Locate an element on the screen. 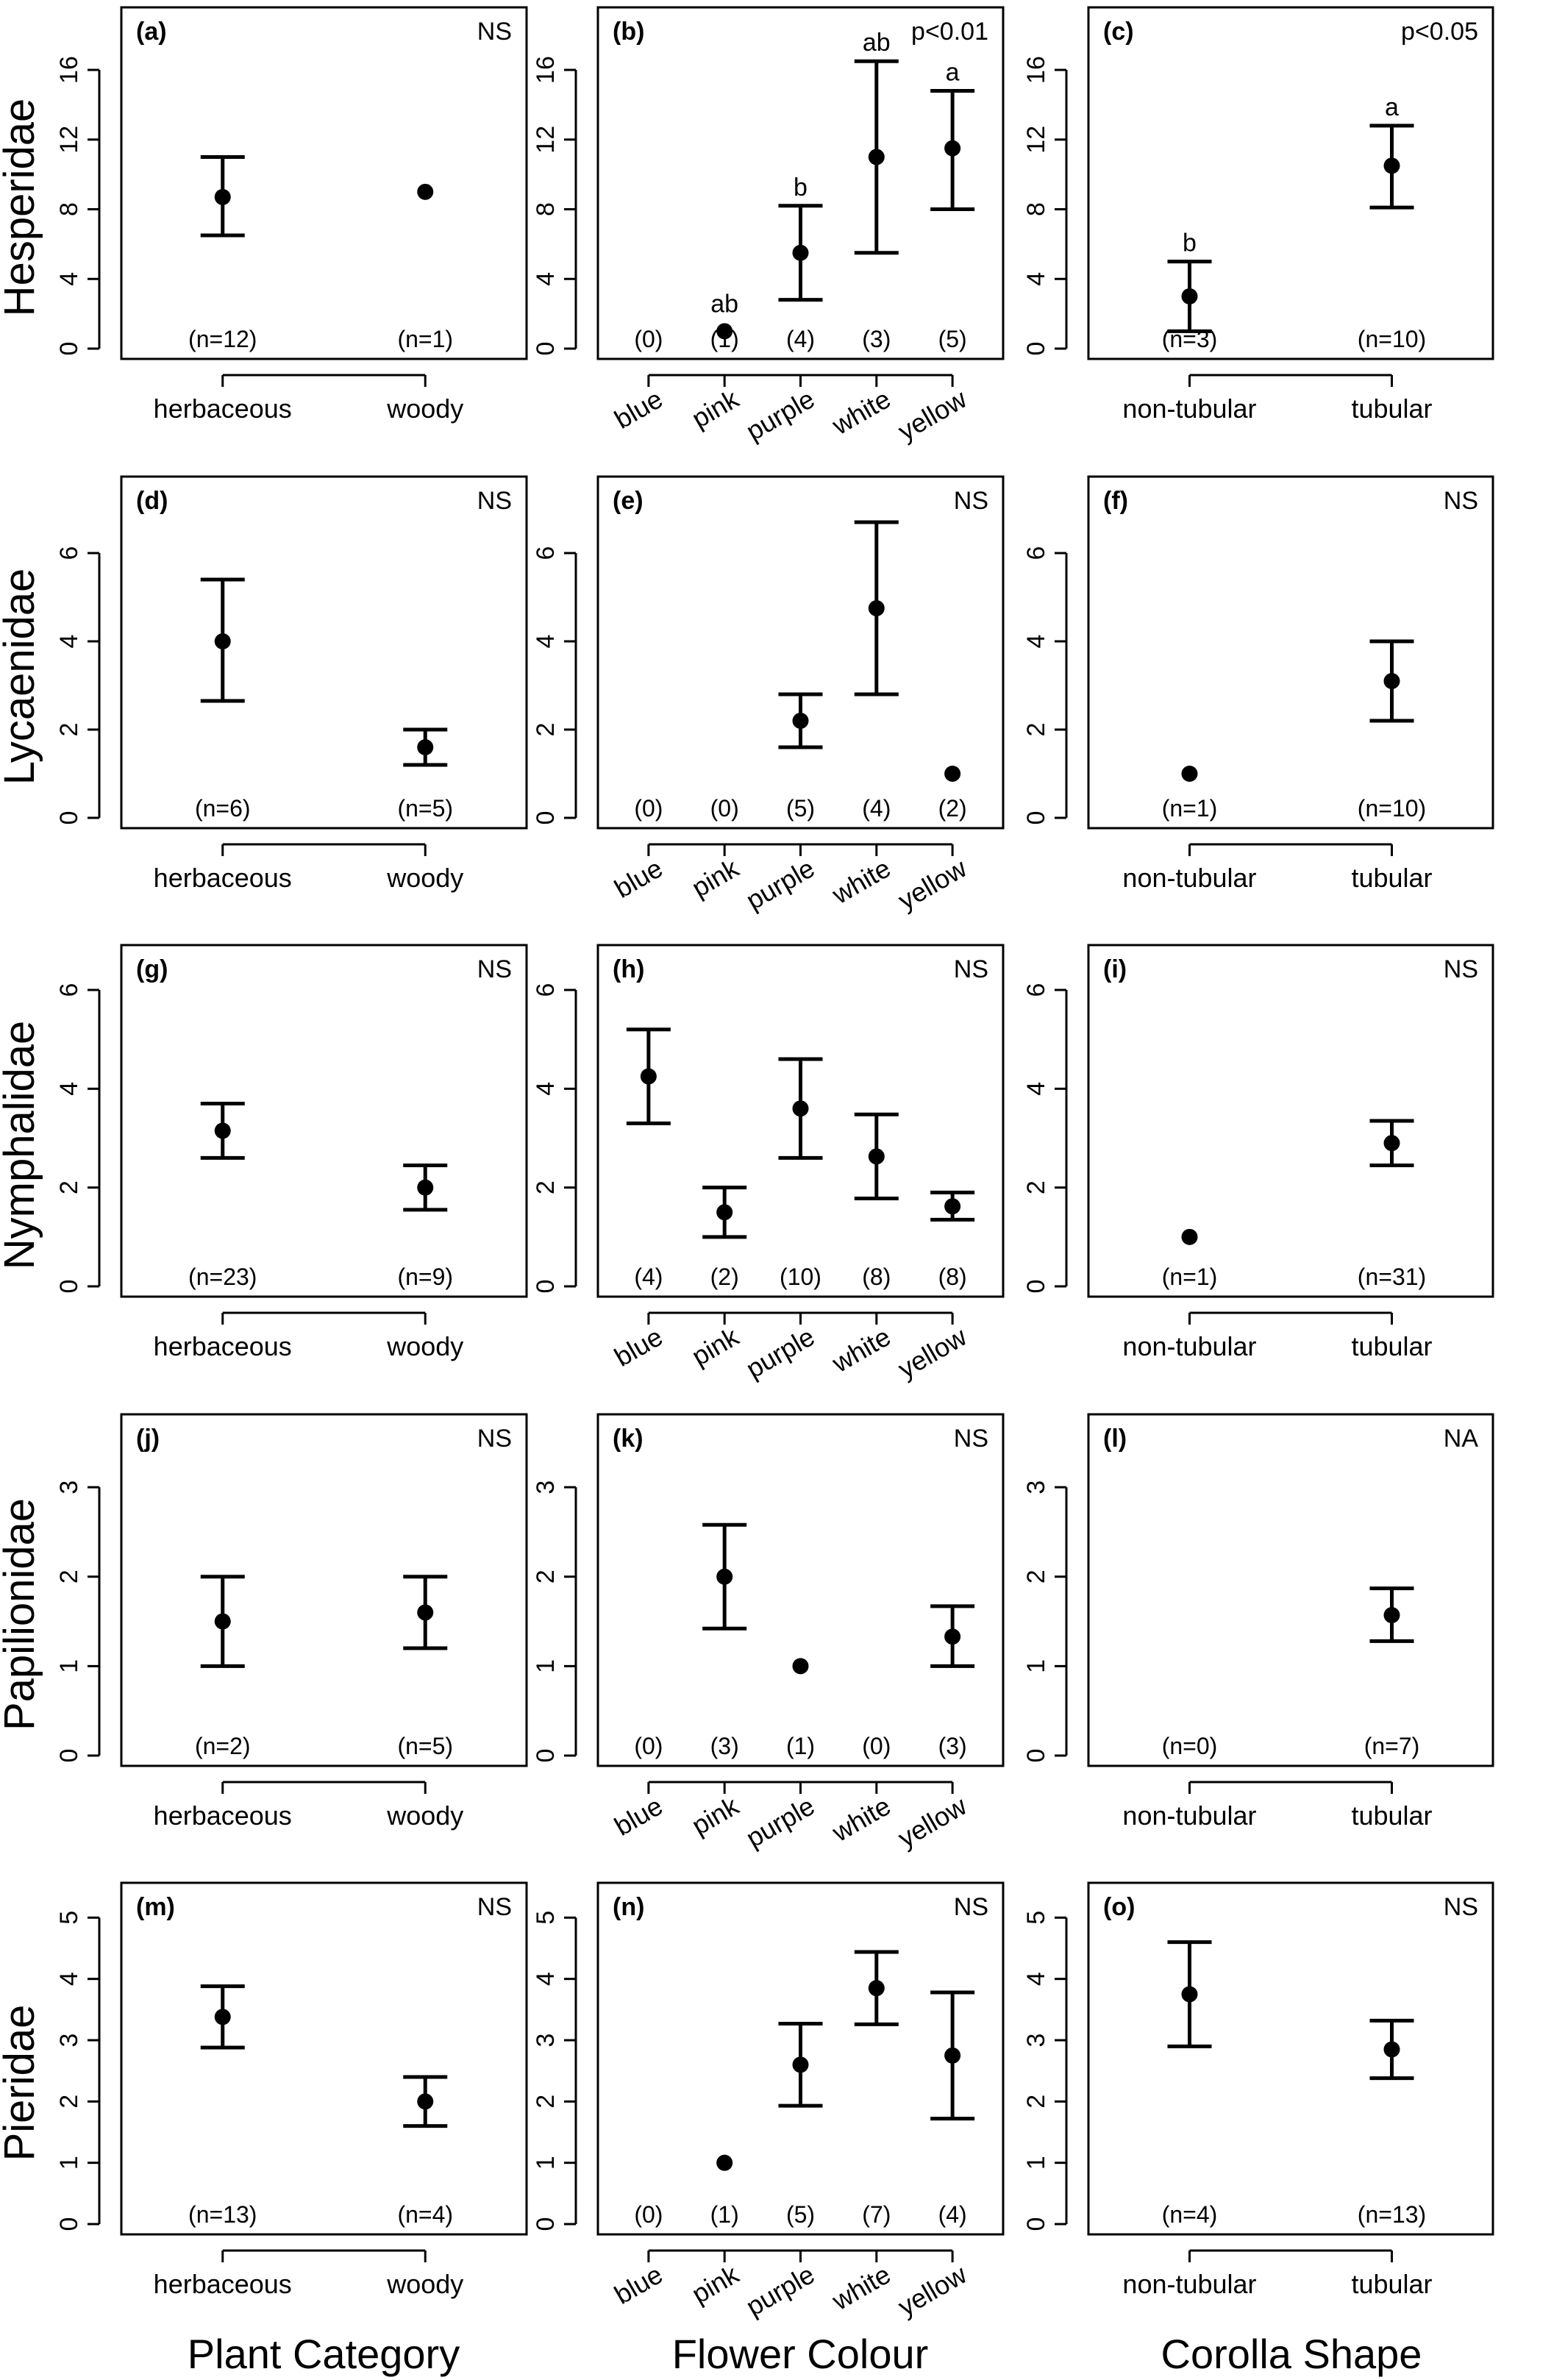 The width and height of the screenshot is (1565, 2380). panel-d: 0 2 4 6 herbaceous (n=6) woody (n=5) (d) NS is located at coordinates (291, 684).